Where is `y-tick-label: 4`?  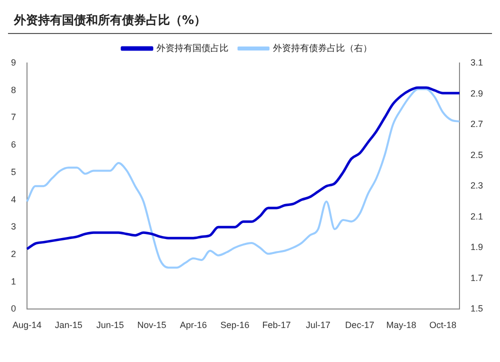
y-tick-label: 4 is located at coordinates (13, 199).